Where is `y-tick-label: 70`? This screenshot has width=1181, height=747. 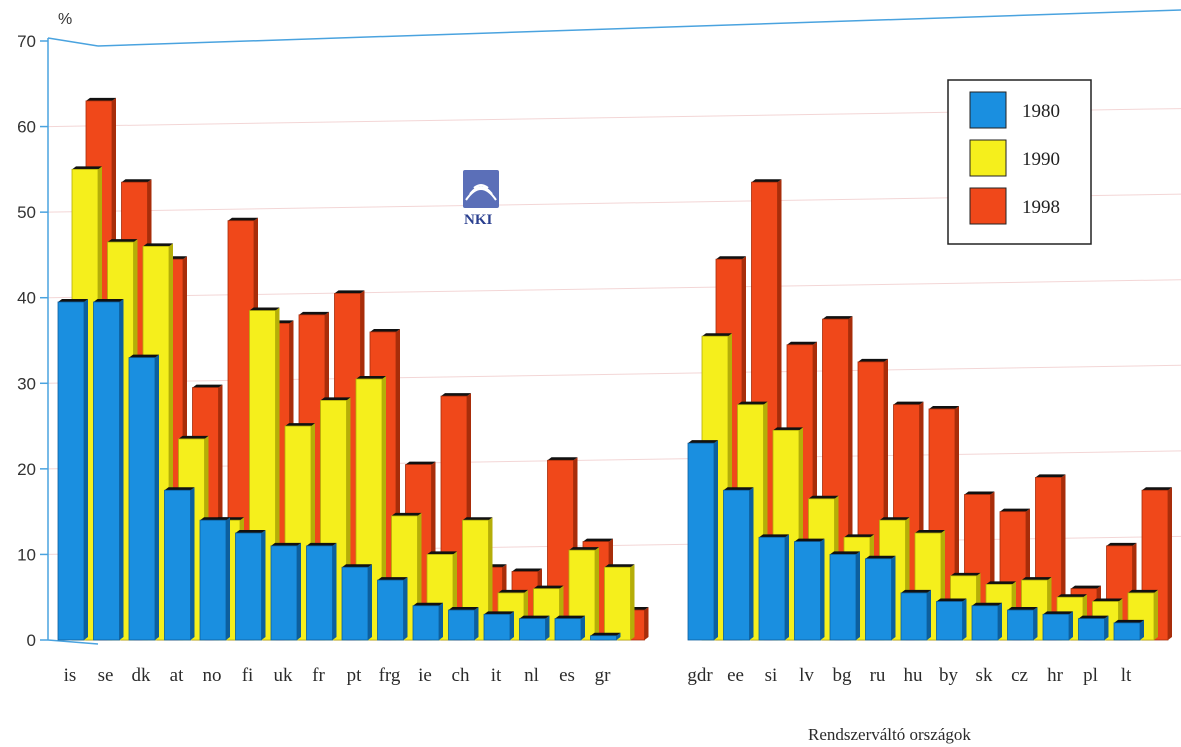 y-tick-label: 70 is located at coordinates (26, 41).